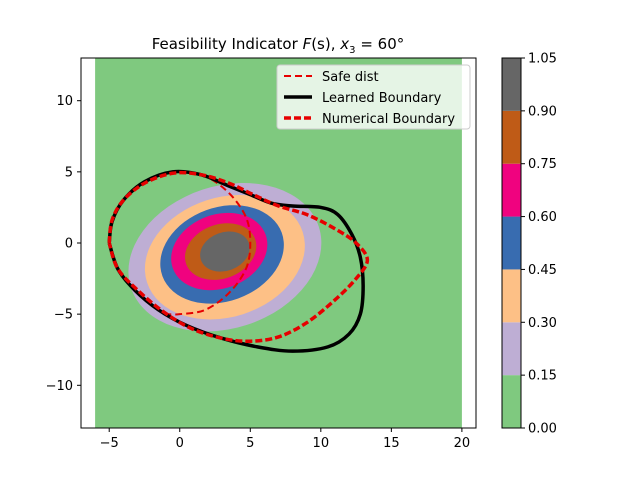 The width and height of the screenshot is (640, 480). What do you see at coordinates (250, 443) in the screenshot?
I see `x-tick-label: 5` at bounding box center [250, 443].